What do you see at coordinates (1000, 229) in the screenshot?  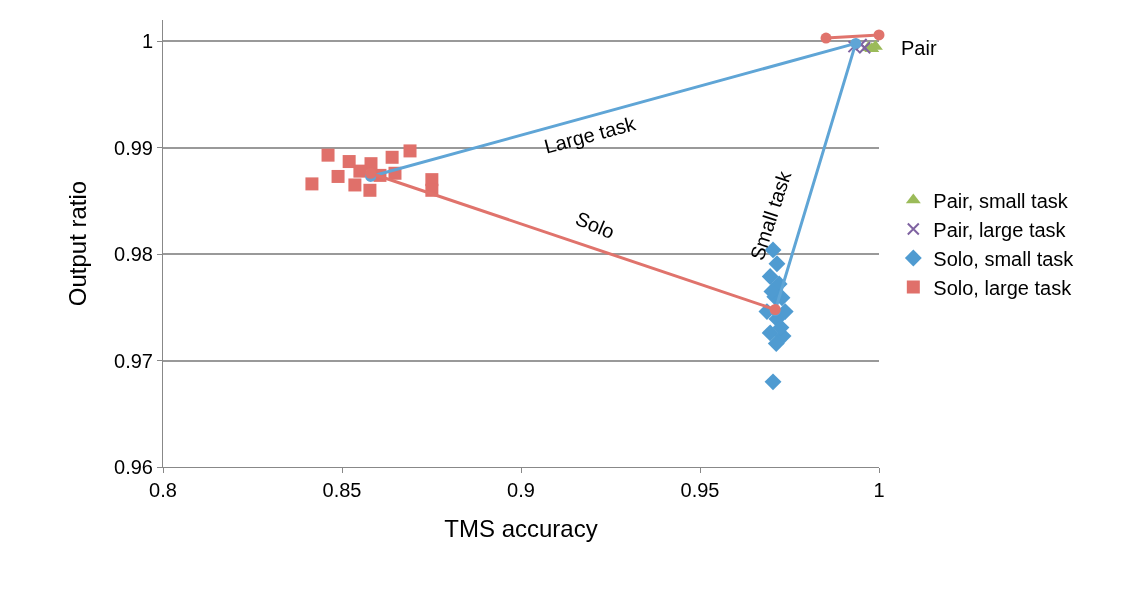 I see `legend-label: Pair, large task` at bounding box center [1000, 229].